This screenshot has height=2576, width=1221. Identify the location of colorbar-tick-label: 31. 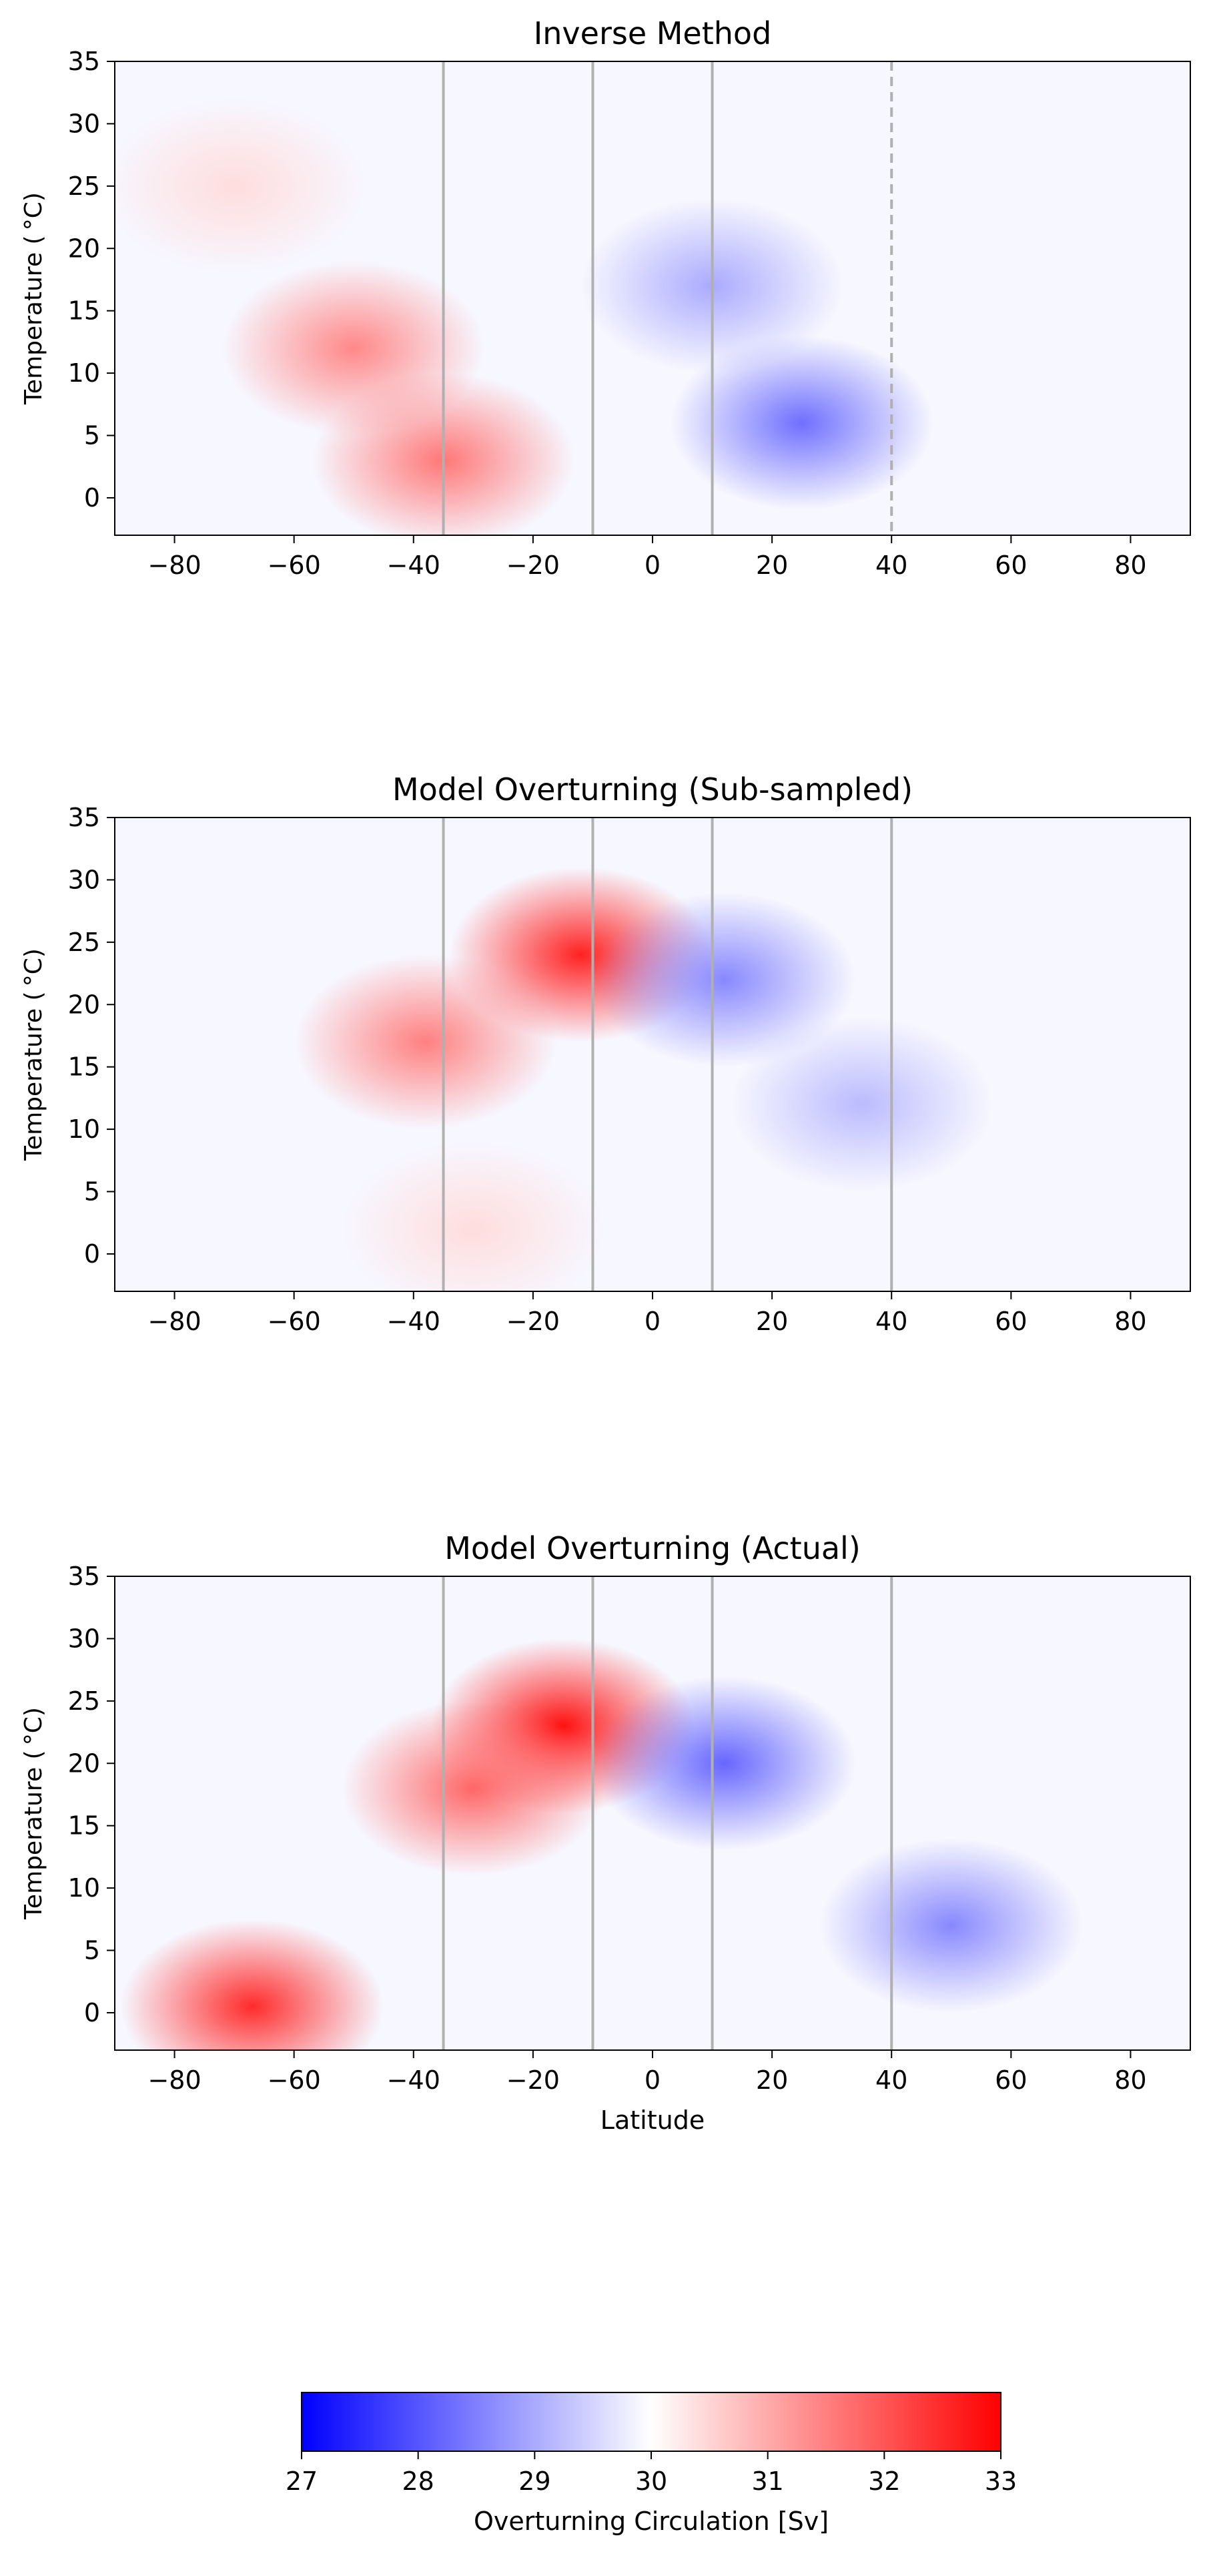
(767, 2481).